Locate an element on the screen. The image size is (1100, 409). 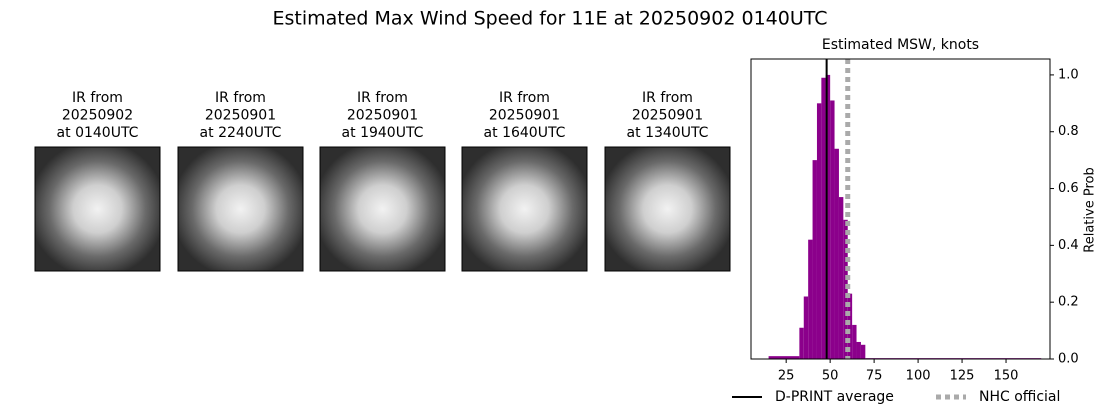
x-tick-label: 50 is located at coordinates (830, 376).